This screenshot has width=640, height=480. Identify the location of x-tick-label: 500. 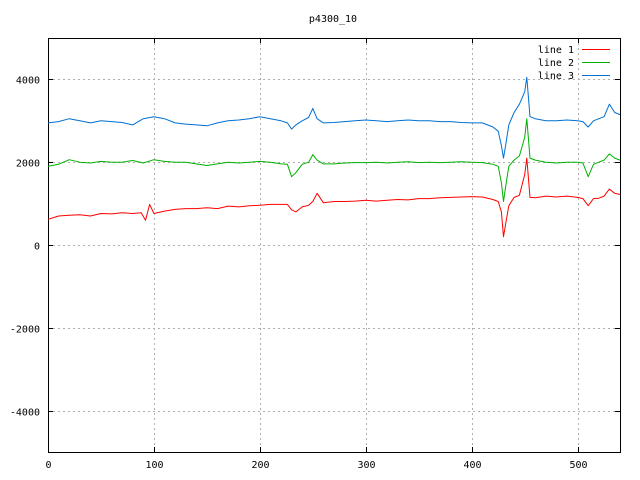
(578, 465).